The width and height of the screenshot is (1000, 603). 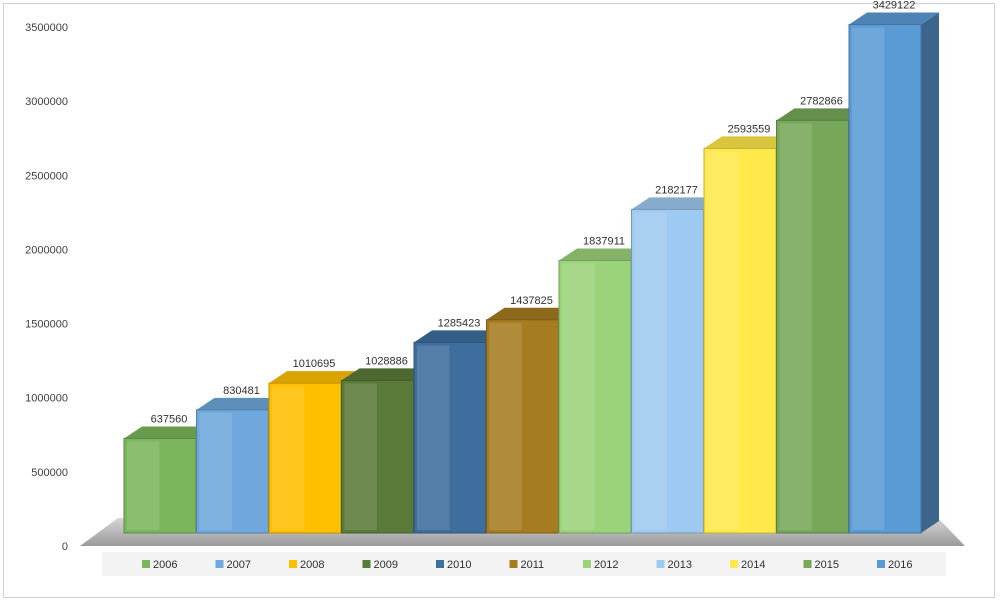 What do you see at coordinates (312, 565) in the screenshot?
I see `legend-label: 2008` at bounding box center [312, 565].